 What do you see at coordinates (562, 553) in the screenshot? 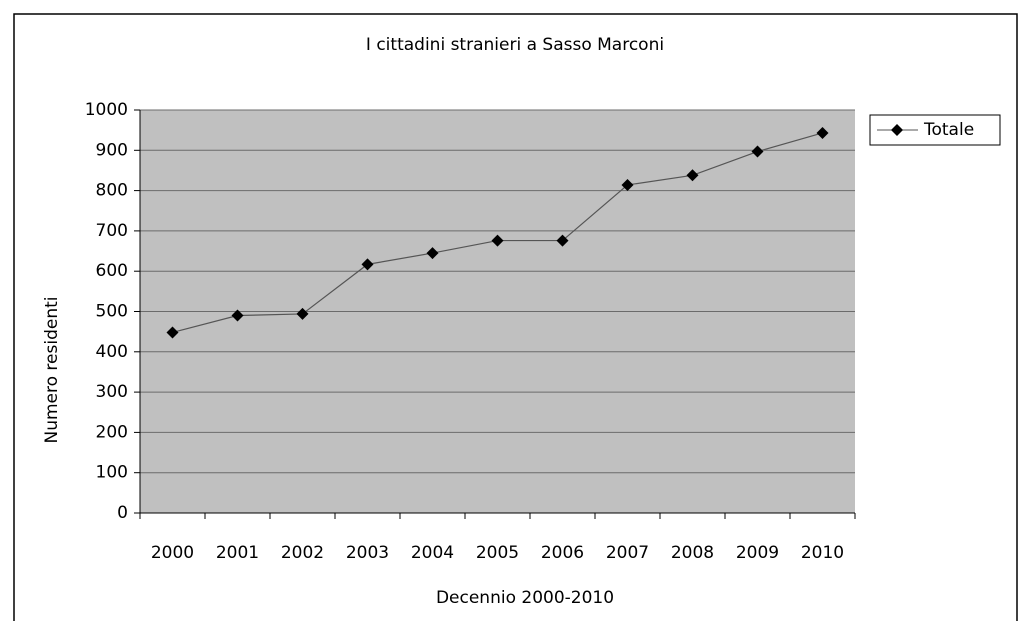
I see `x-tick-label: 2006` at bounding box center [562, 553].